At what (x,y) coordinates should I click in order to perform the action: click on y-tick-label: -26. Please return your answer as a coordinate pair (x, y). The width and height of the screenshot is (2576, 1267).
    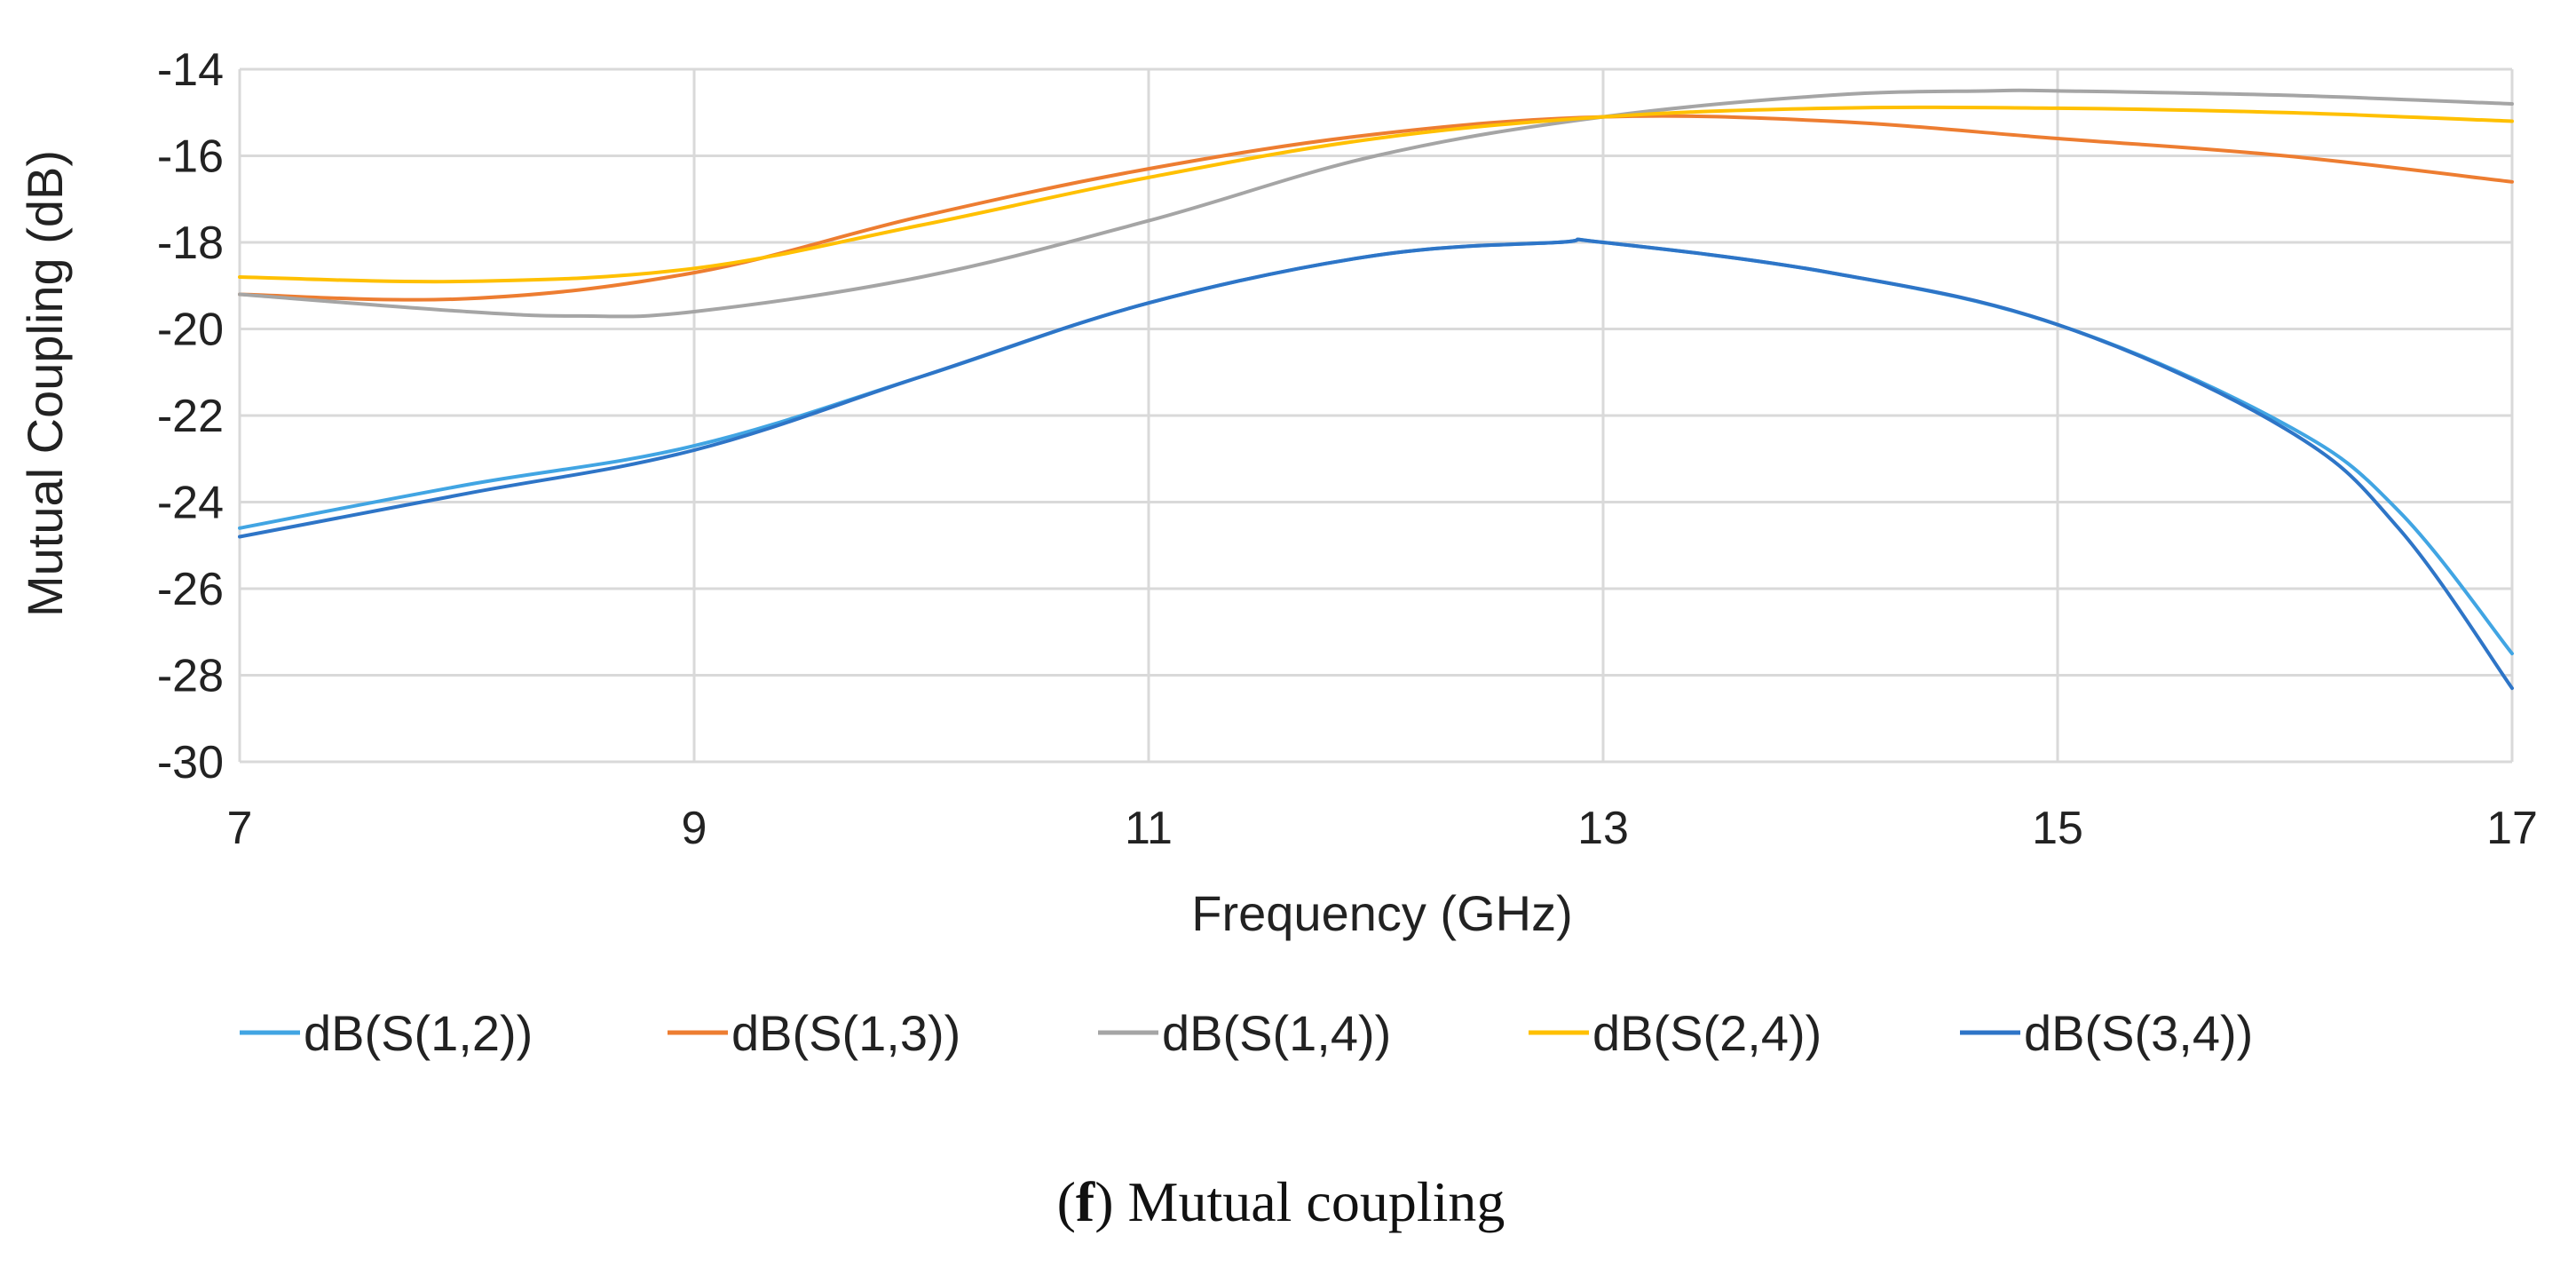
    Looking at the image, I should click on (190, 589).